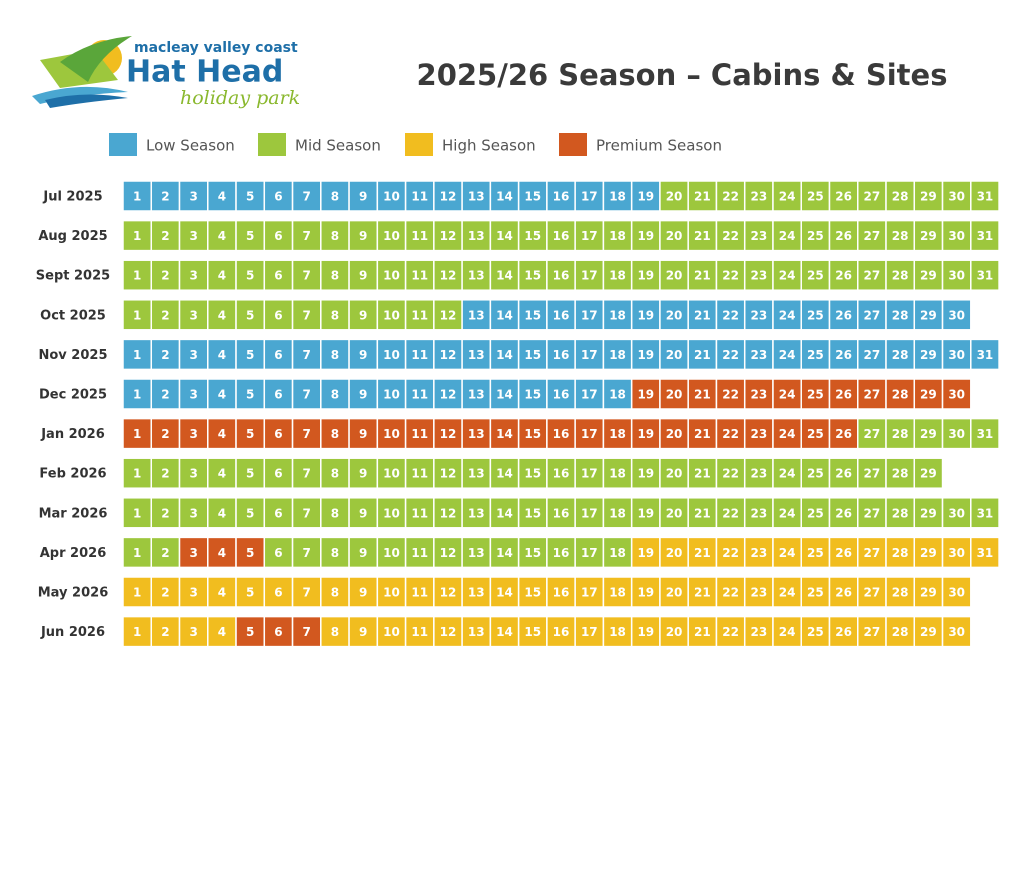  Describe the element at coordinates (338, 146) in the screenshot. I see `legend-label: Mid Season` at that location.